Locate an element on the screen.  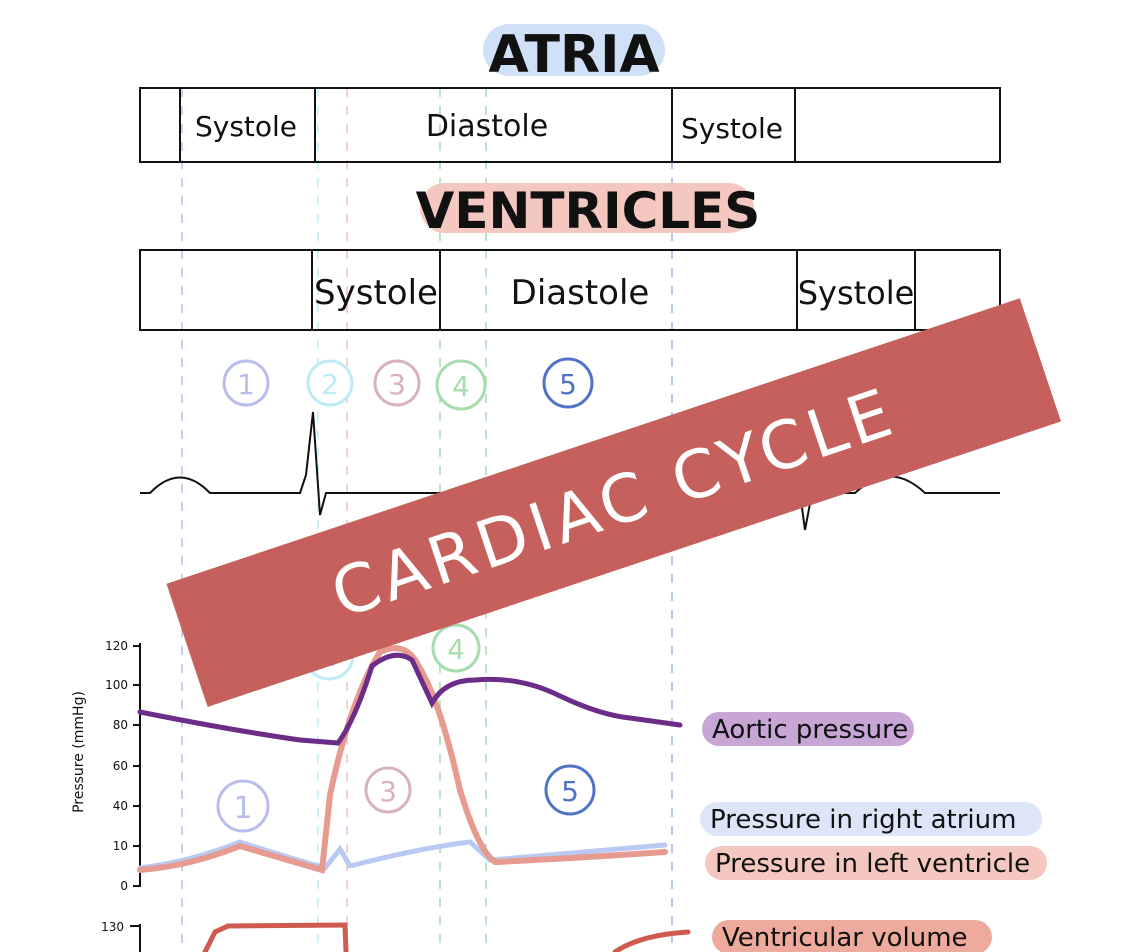
aortic-pressure-curve is located at coordinates (410, 699).